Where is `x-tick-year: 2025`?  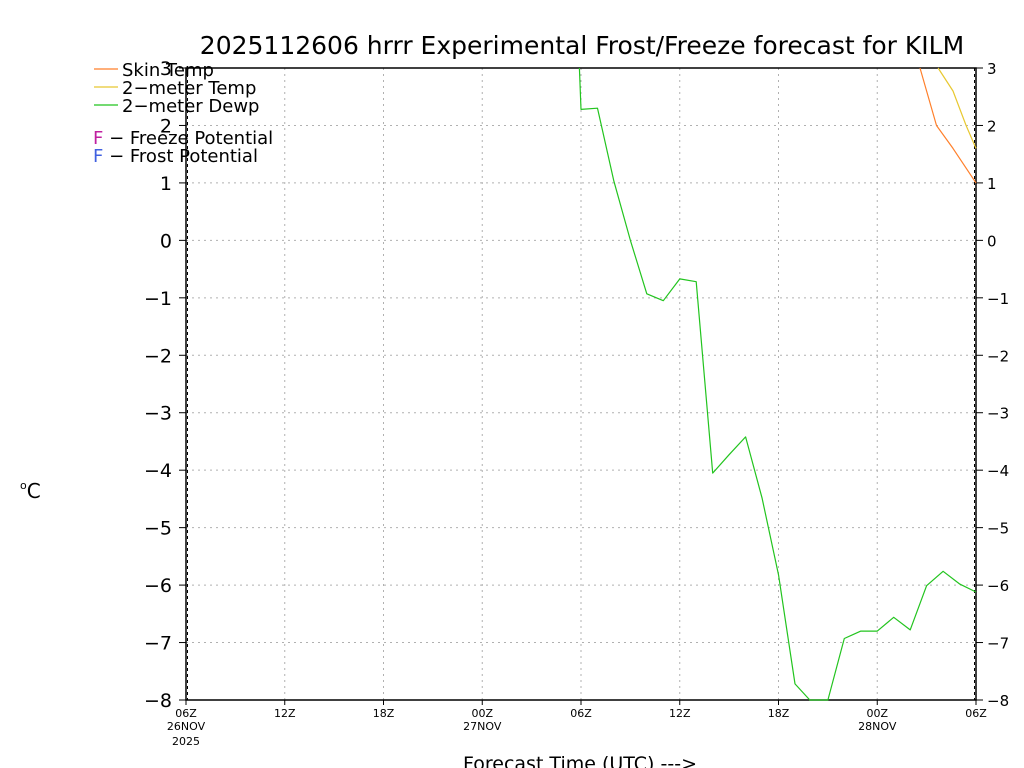 x-tick-year: 2025 is located at coordinates (186, 741).